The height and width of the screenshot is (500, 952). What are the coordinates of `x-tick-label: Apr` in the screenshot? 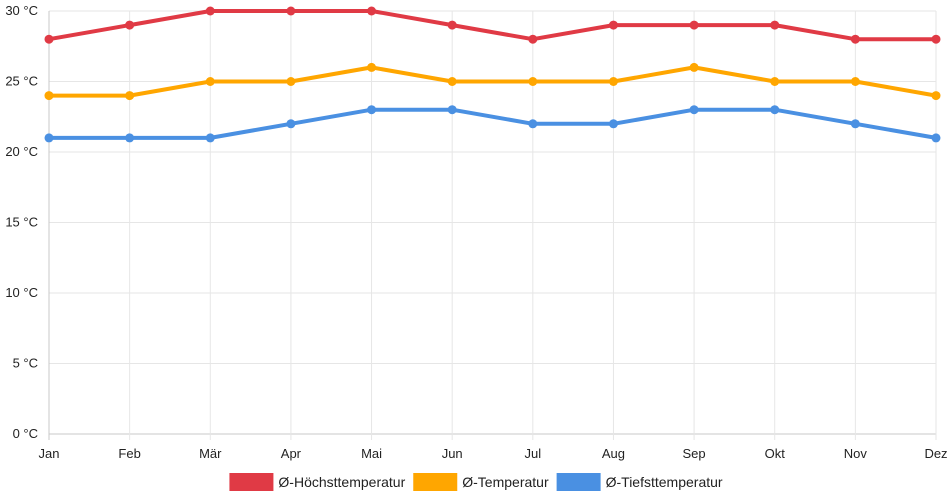 It's located at (291, 453).